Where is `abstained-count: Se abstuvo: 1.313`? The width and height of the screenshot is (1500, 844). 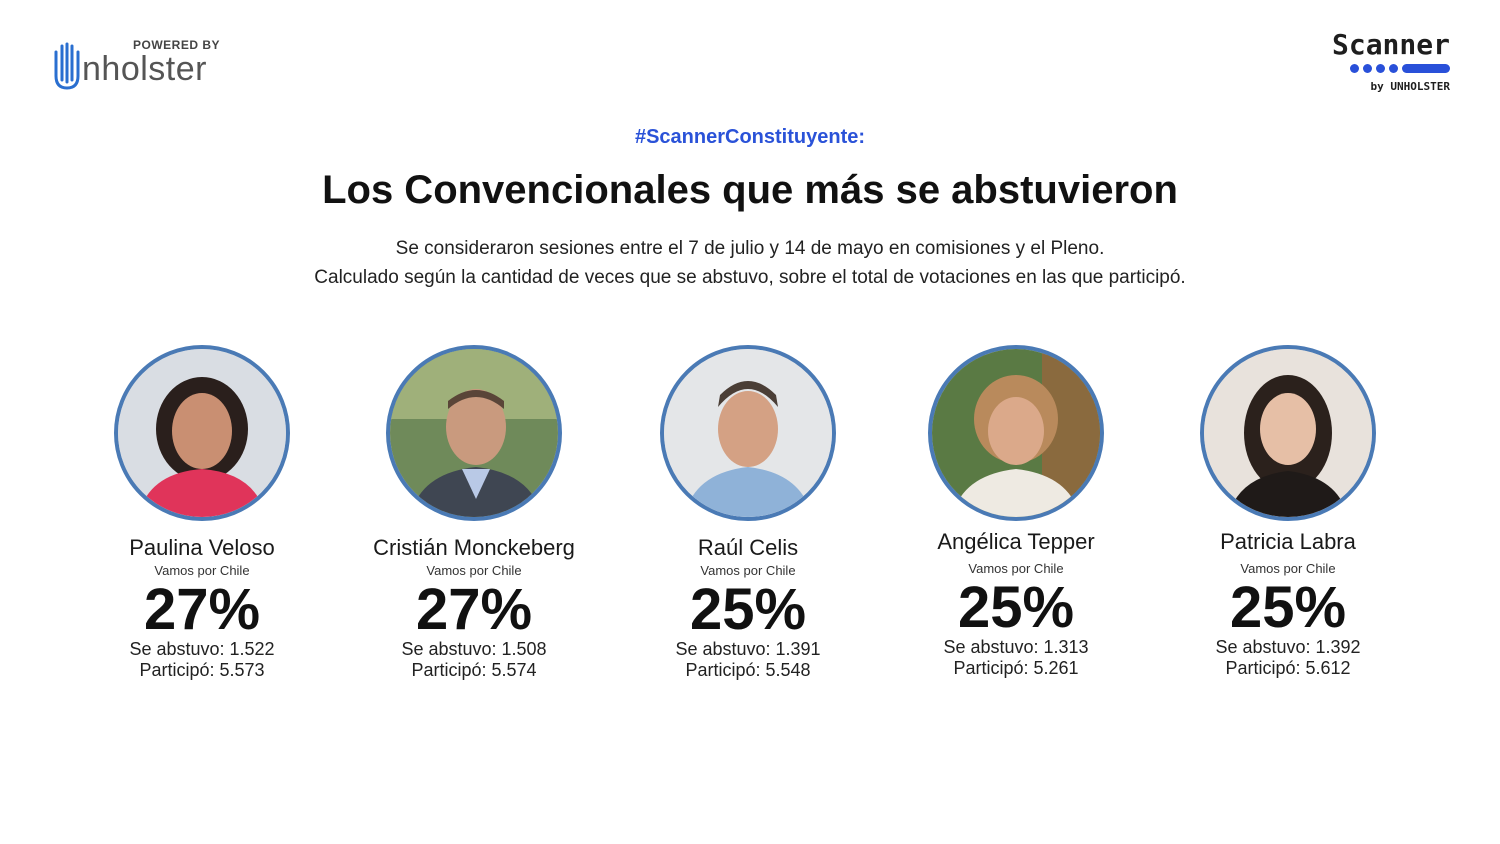
abstained-count: Se abstuvo: 1.313 is located at coordinates (1016, 647).